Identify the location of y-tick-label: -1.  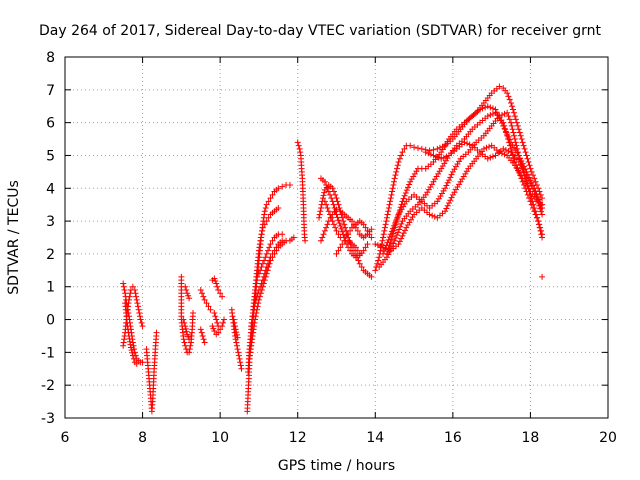
(48, 353).